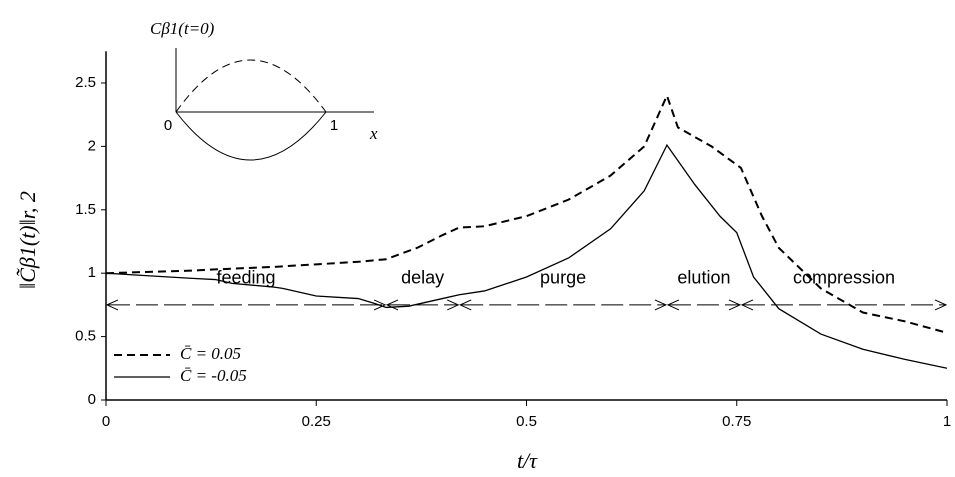 The width and height of the screenshot is (955, 477). What do you see at coordinates (182, 28) in the screenshot?
I see `inset-title: Cβ1(t=0)` at bounding box center [182, 28].